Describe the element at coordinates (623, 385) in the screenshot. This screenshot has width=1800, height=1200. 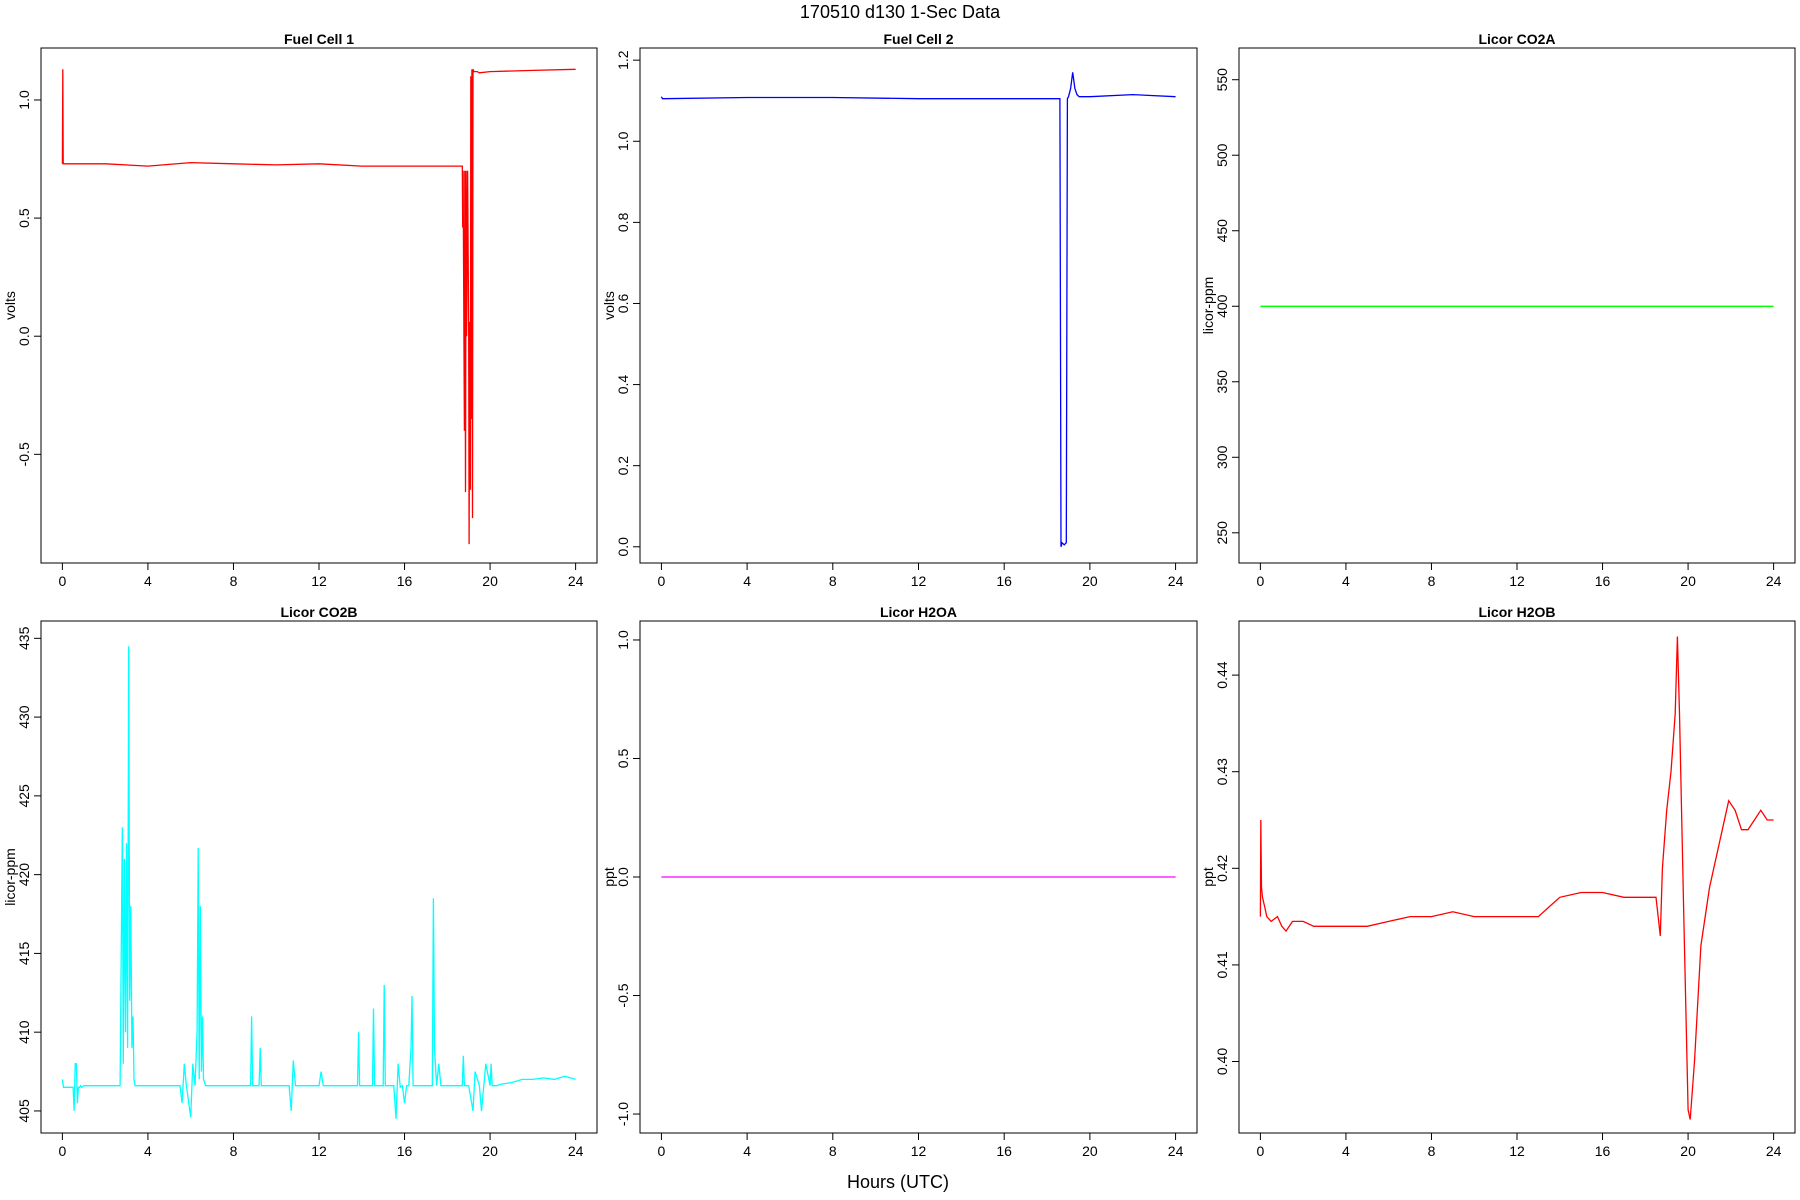
I see `y-tick-label: 0.4` at that location.